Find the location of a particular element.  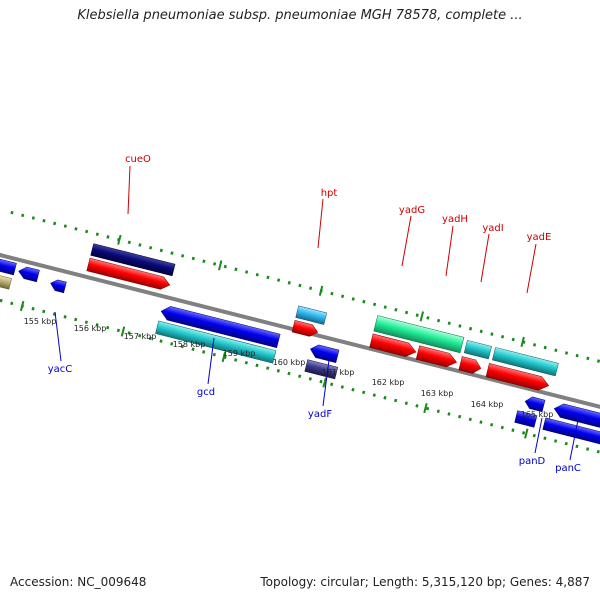

tick-label-164: 164 kbp is located at coordinates (487, 404).